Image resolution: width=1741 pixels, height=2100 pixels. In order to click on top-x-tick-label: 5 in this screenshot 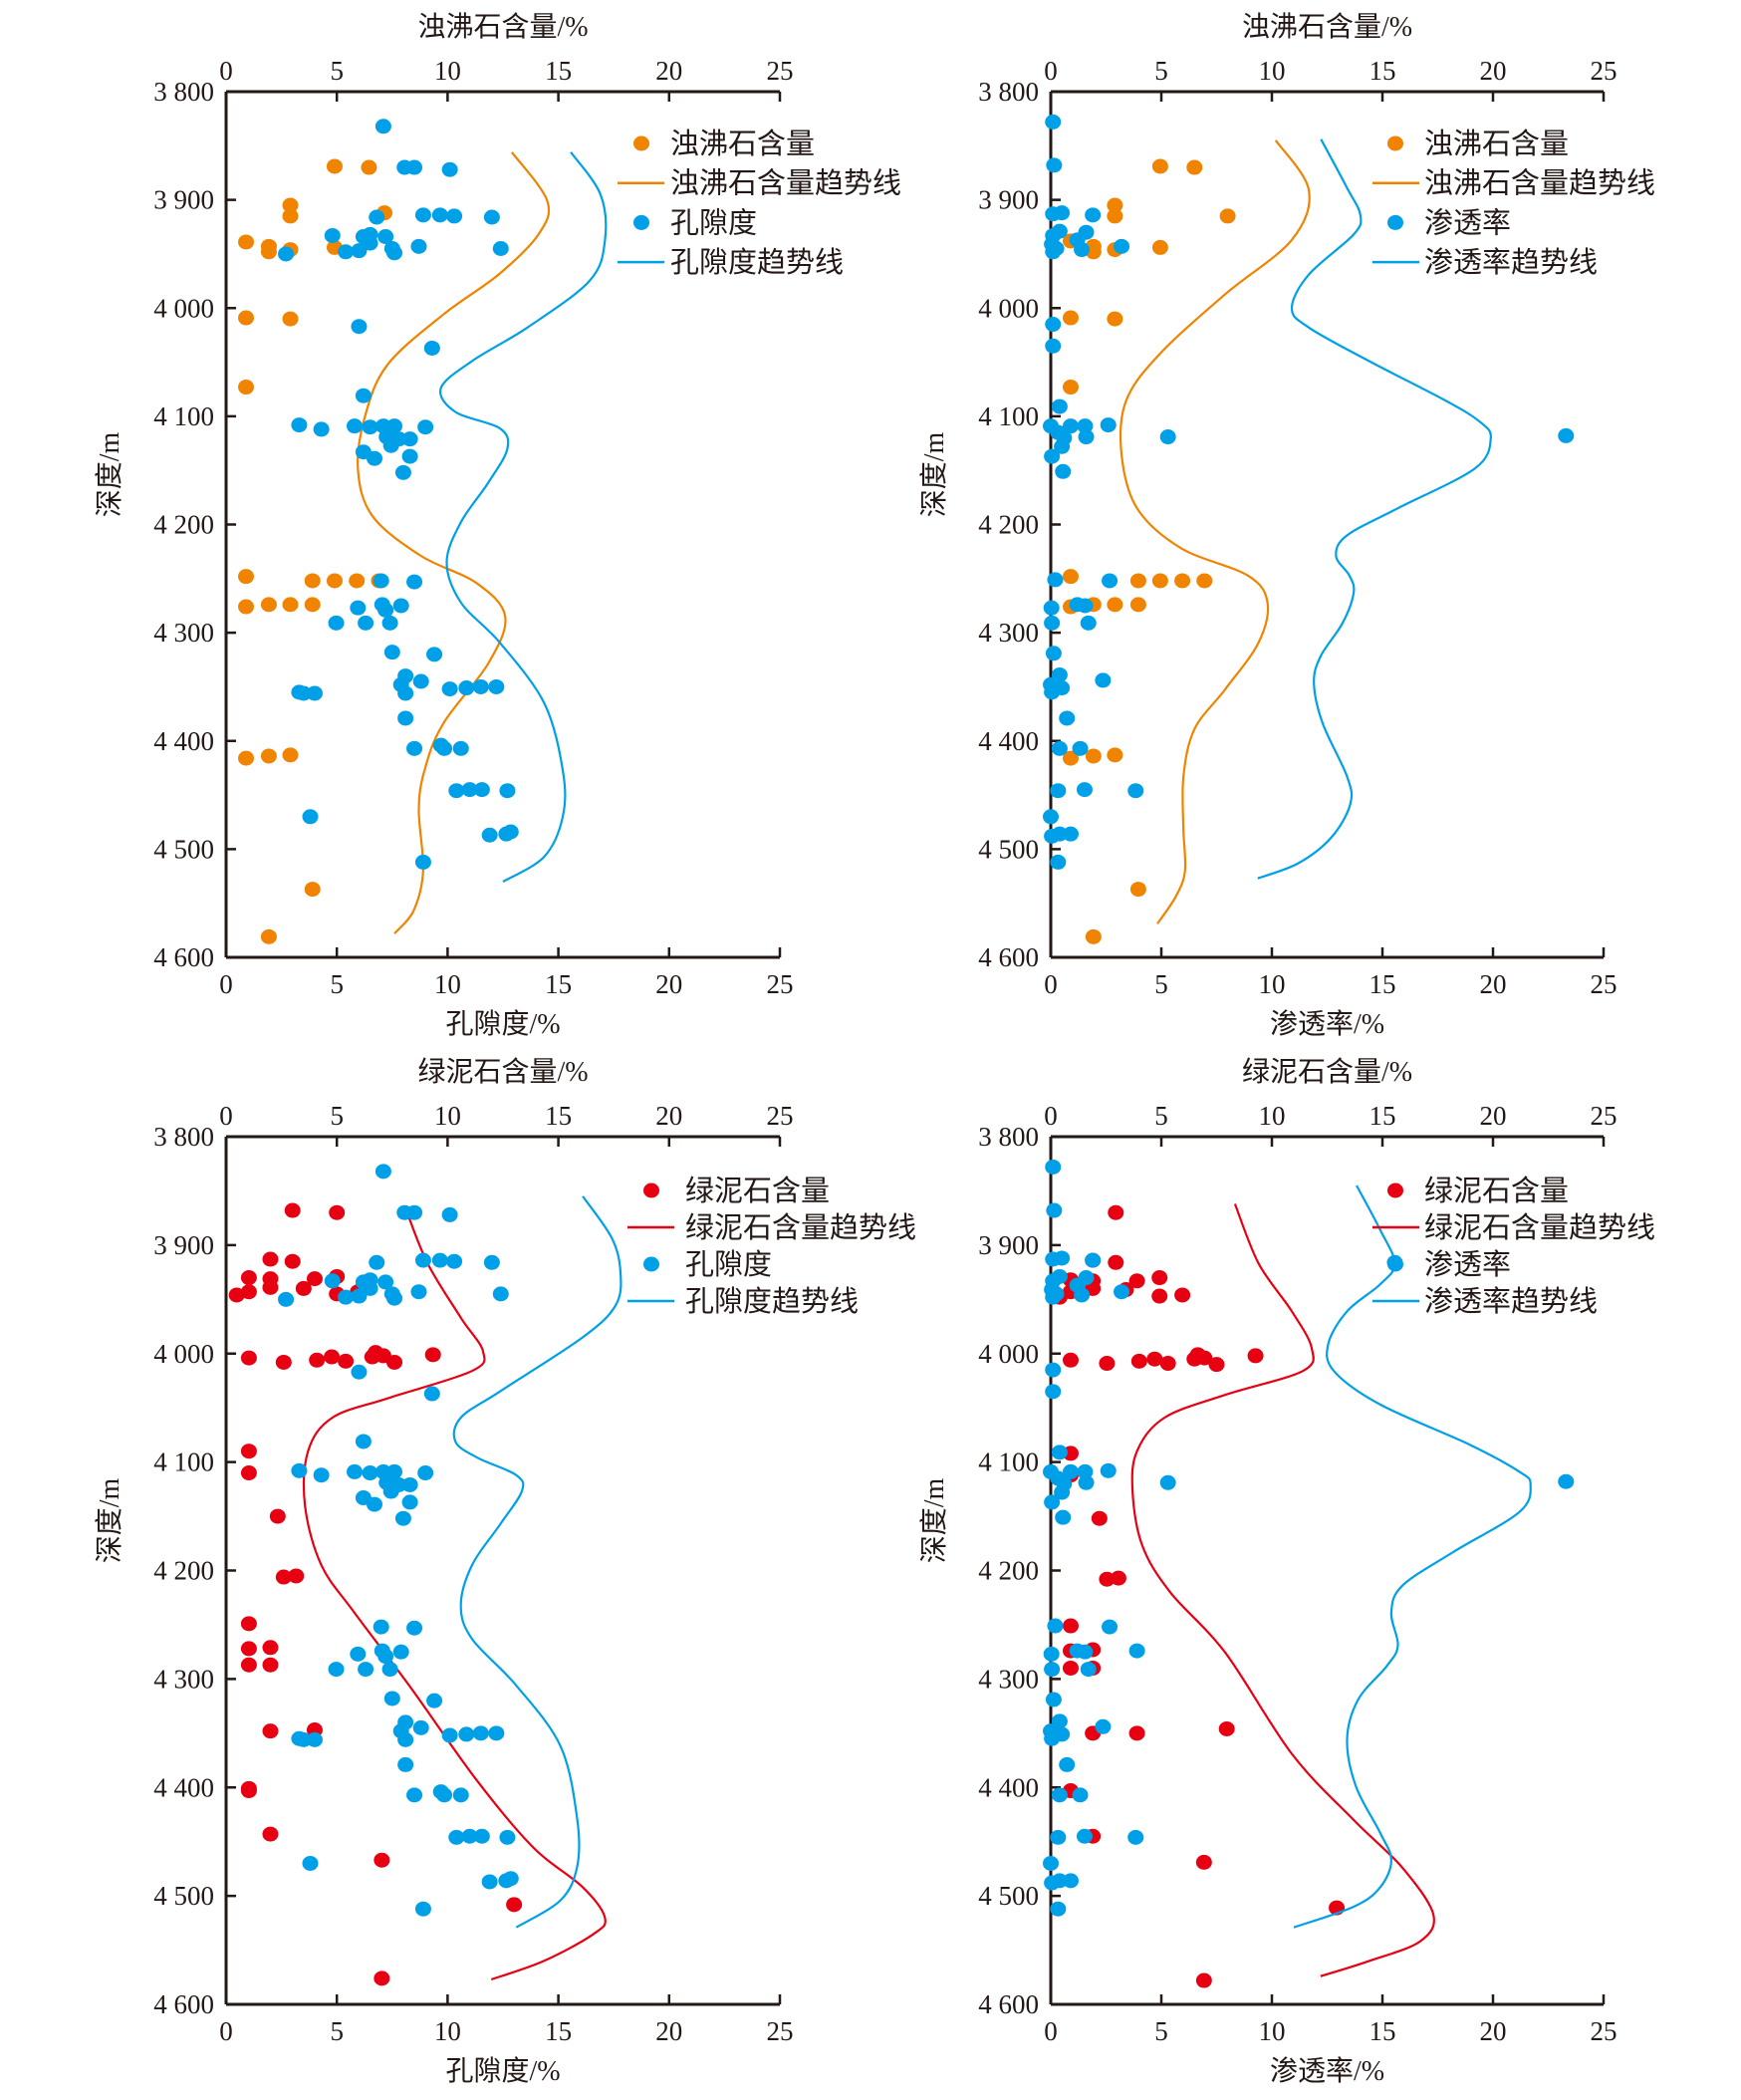, I will do `click(337, 71)`.